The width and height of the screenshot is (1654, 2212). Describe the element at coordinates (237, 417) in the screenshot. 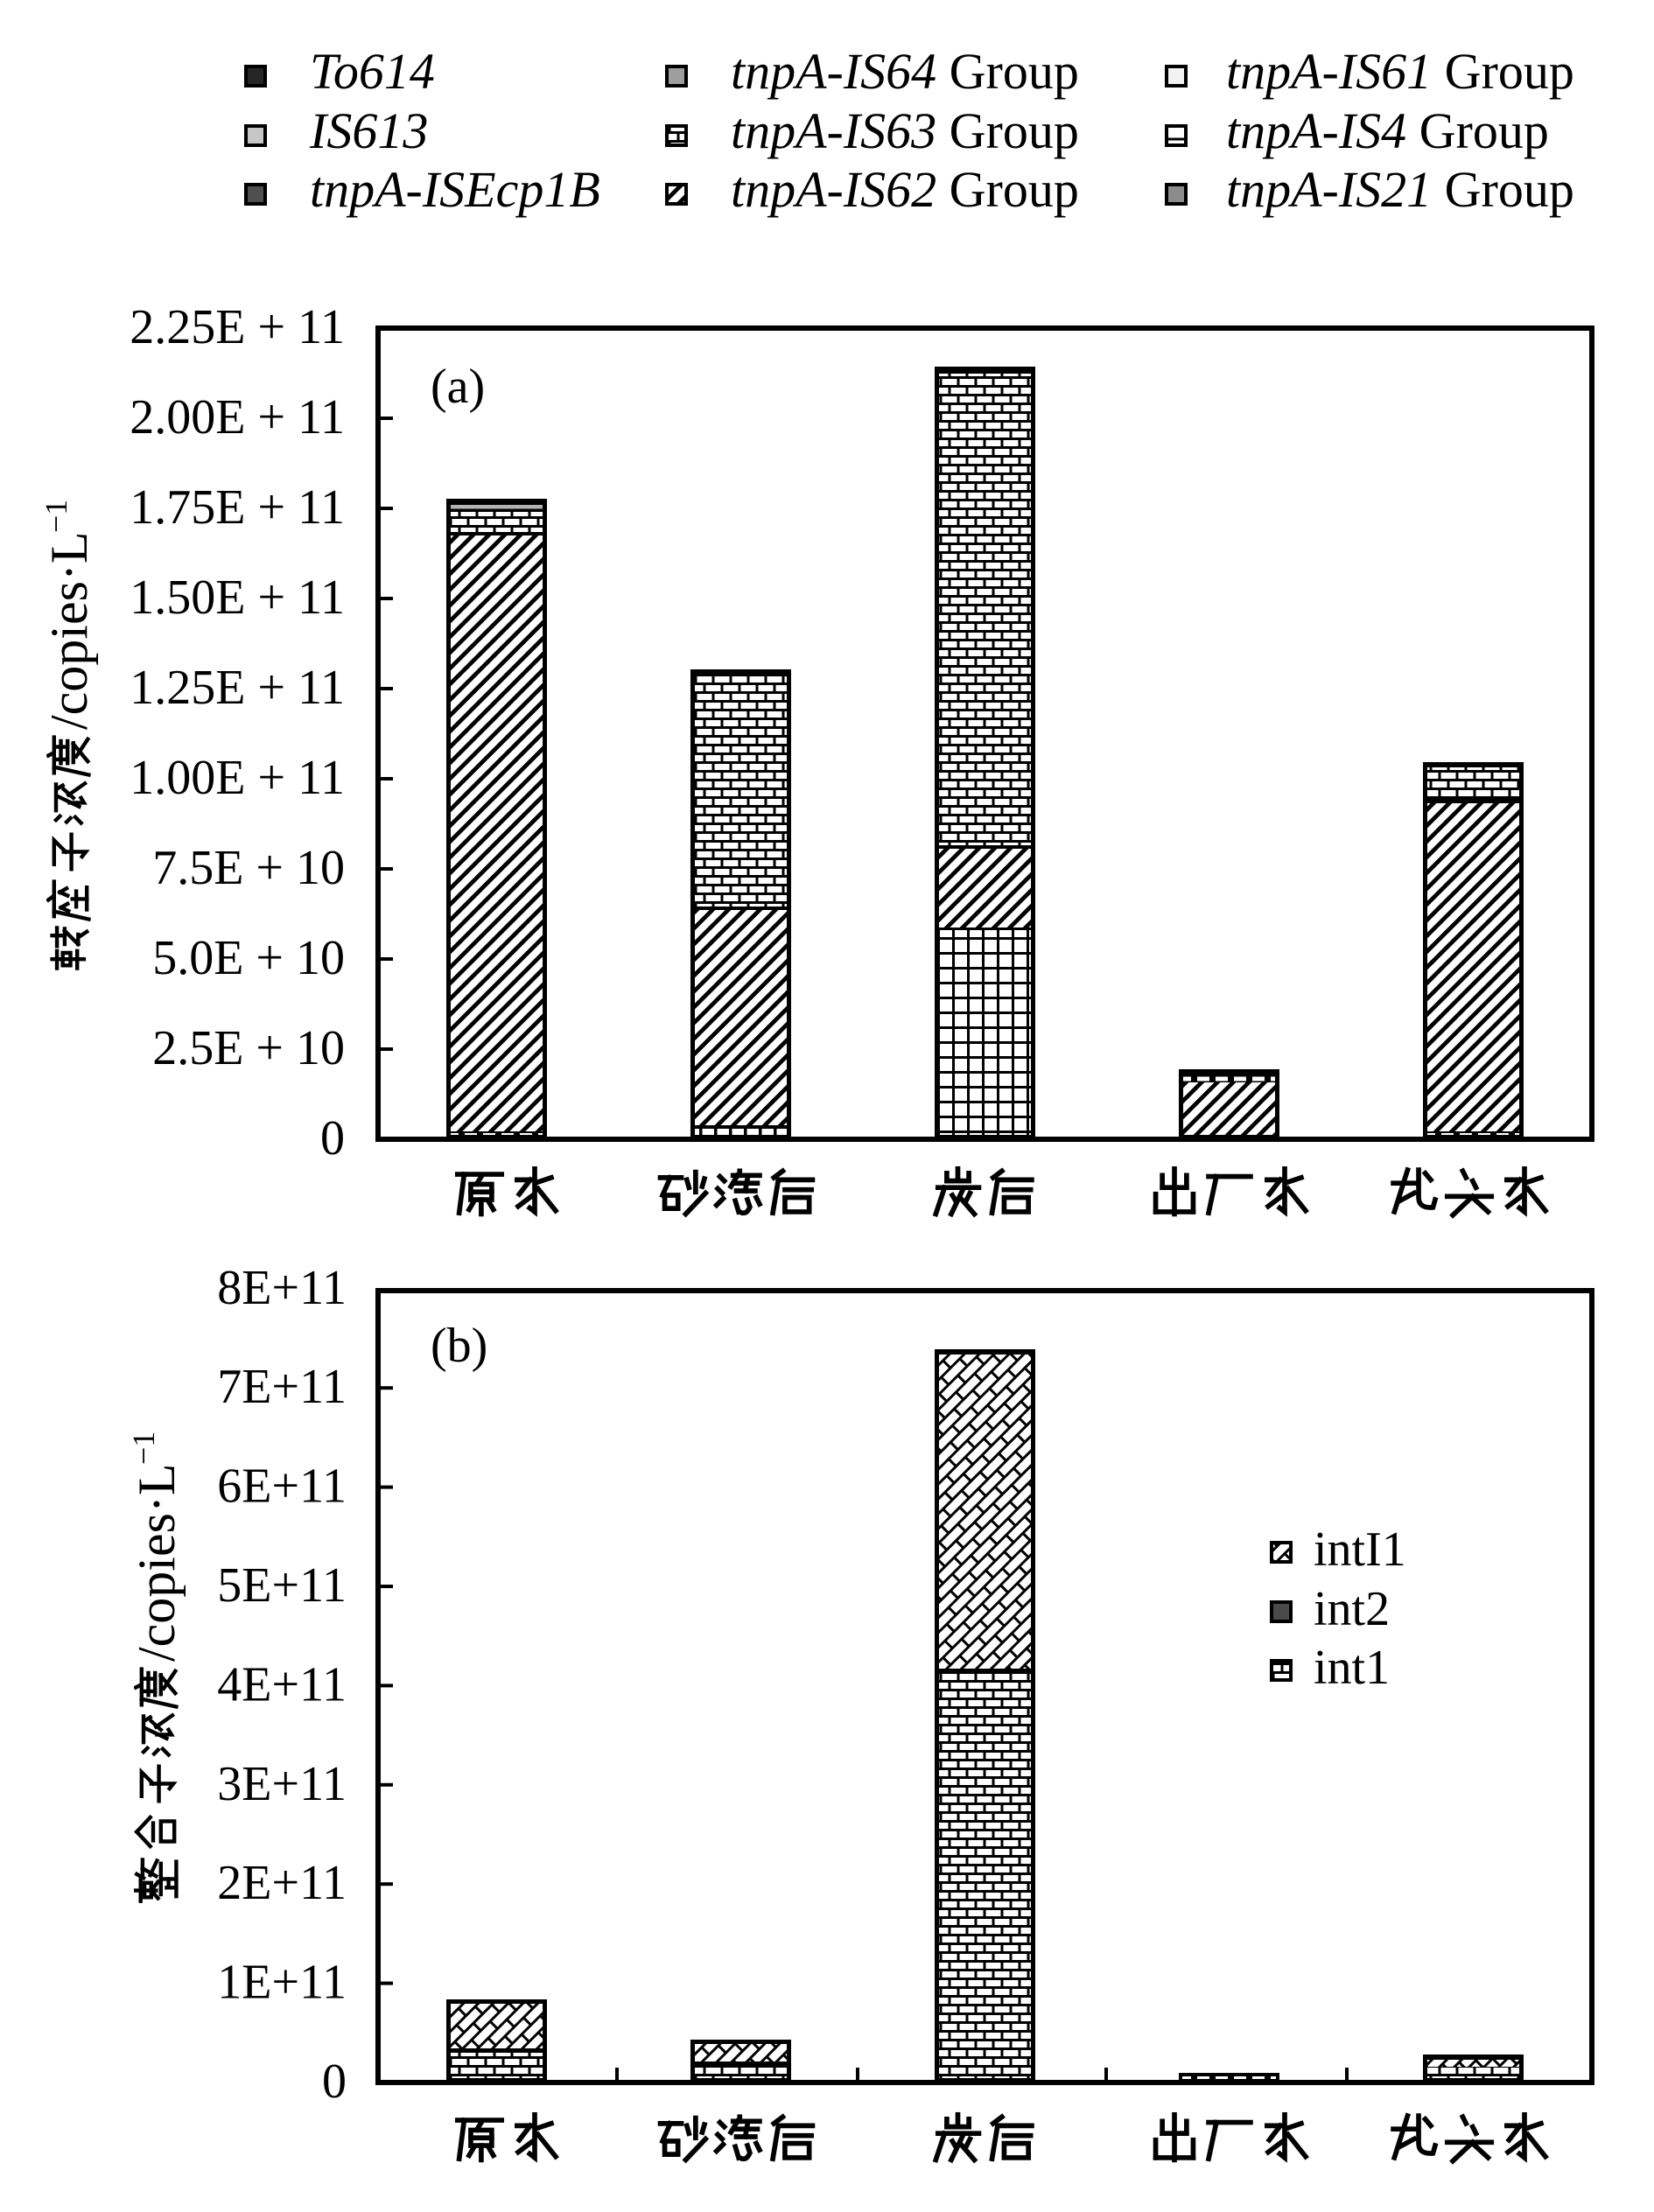

I see `svg-text: 2.00E + 11` at that location.